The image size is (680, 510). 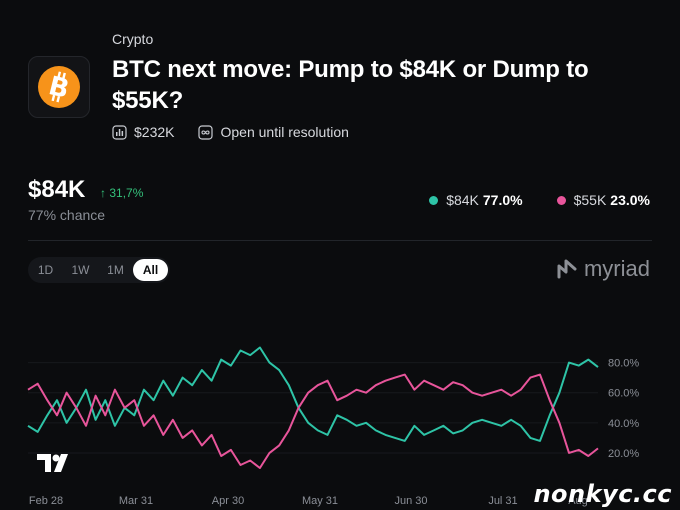 What do you see at coordinates (630, 200) in the screenshot?
I see `legend-value-55k: 23.0%` at bounding box center [630, 200].